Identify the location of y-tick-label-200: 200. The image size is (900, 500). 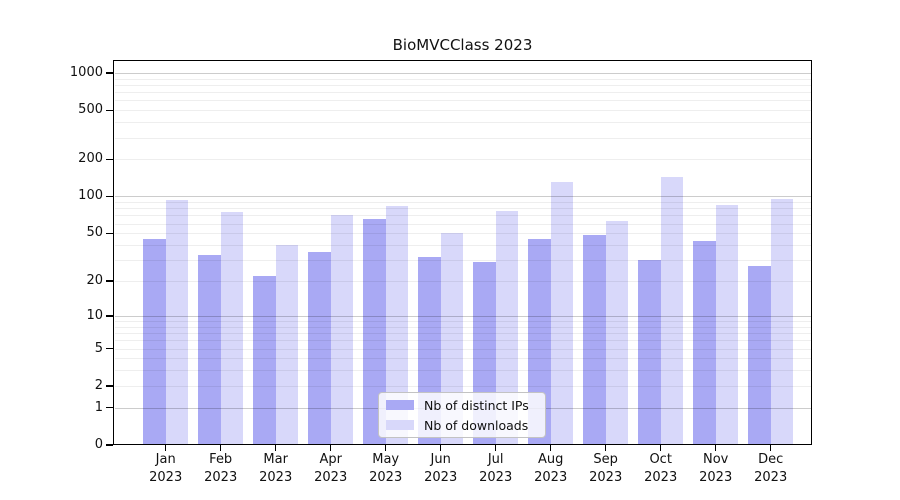
(90, 159).